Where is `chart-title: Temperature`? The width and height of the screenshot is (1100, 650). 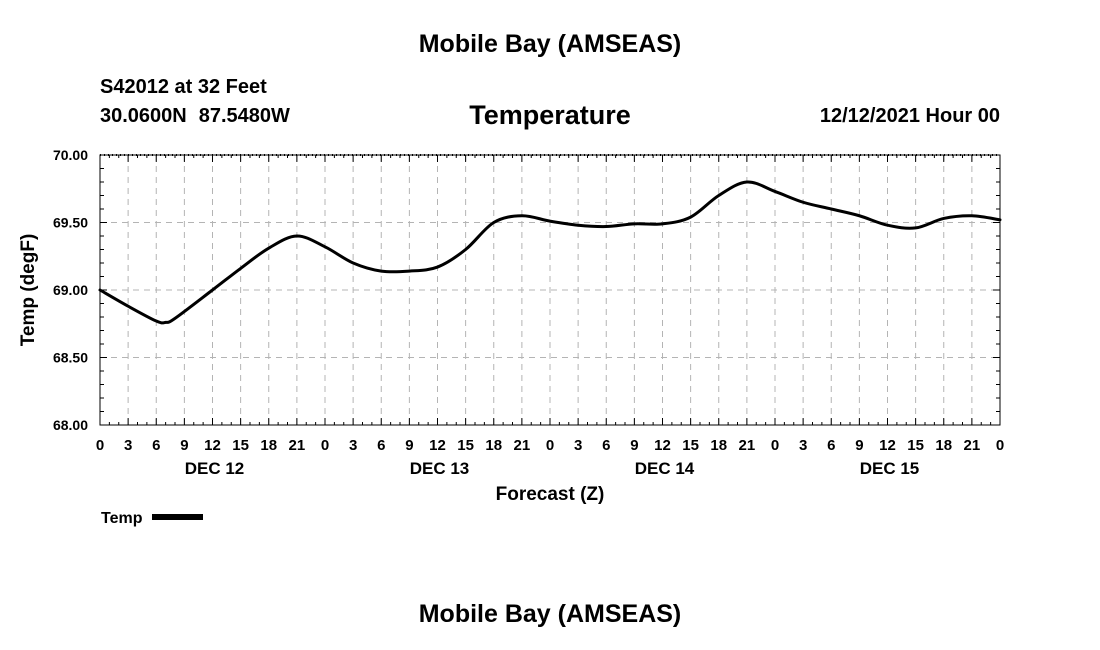
chart-title: Temperature is located at coordinates (550, 115).